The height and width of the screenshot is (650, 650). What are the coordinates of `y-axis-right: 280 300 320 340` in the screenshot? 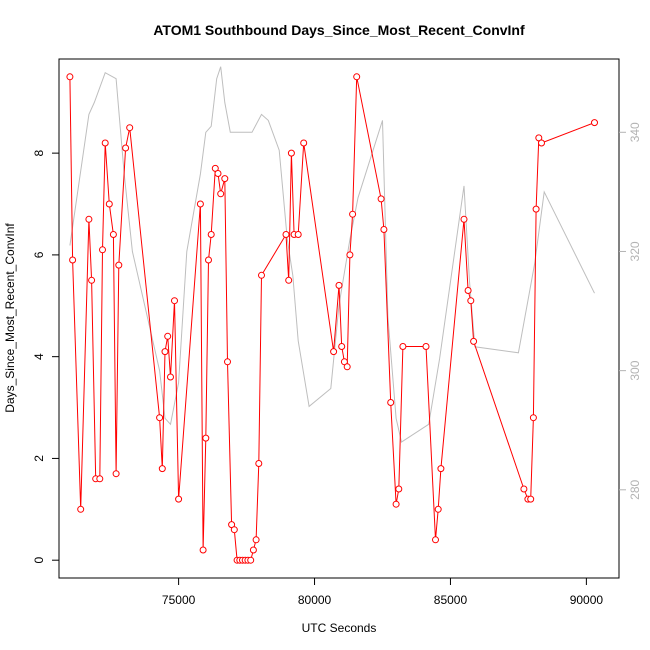 It's located at (630, 311).